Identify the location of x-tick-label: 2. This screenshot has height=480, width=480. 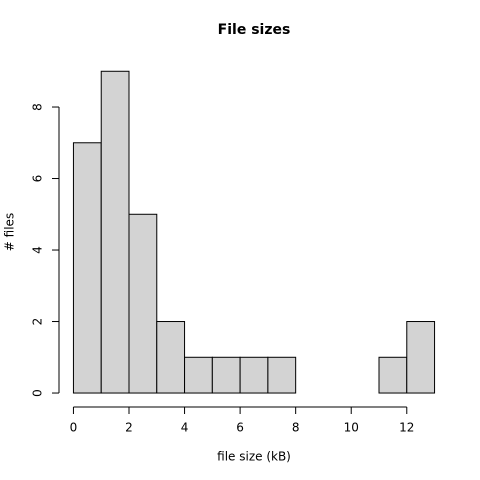
(129, 428).